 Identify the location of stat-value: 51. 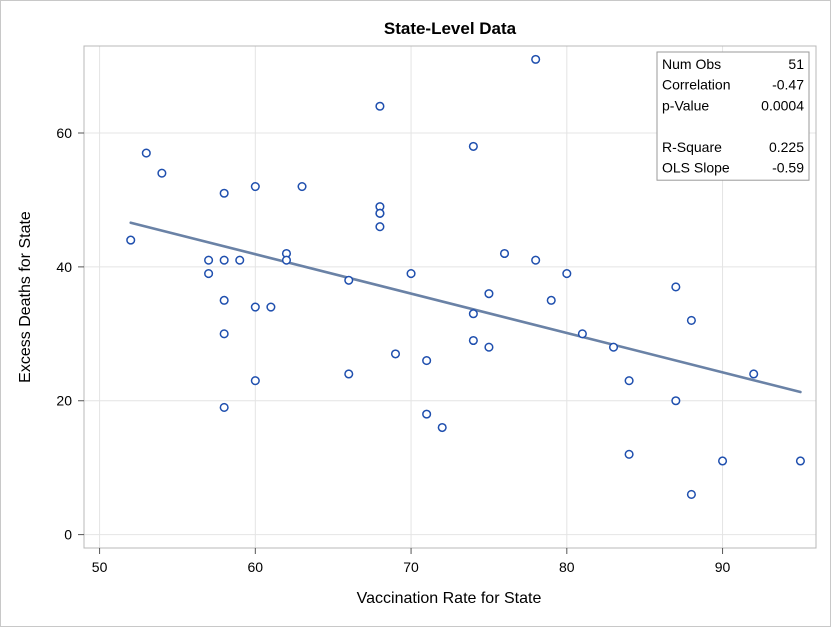
(796, 64).